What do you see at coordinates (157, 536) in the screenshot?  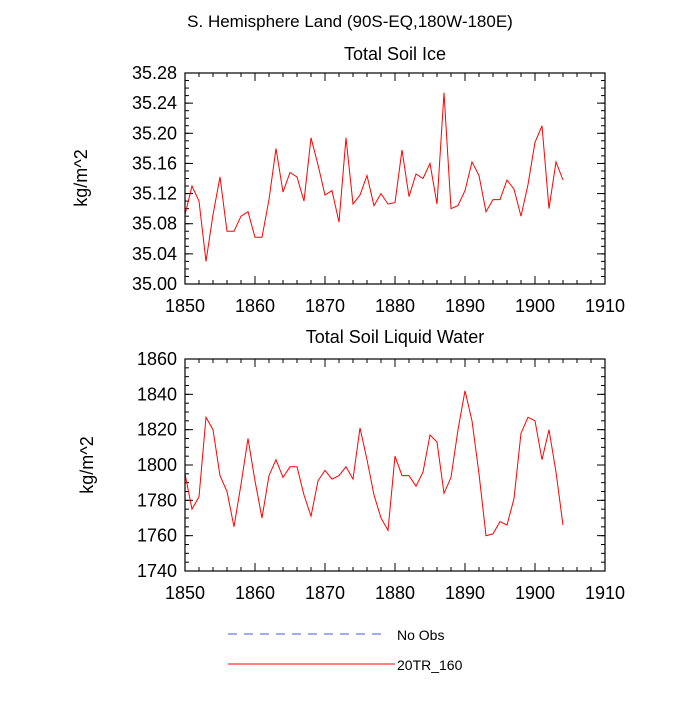 I see `y-tick-label: 1760` at bounding box center [157, 536].